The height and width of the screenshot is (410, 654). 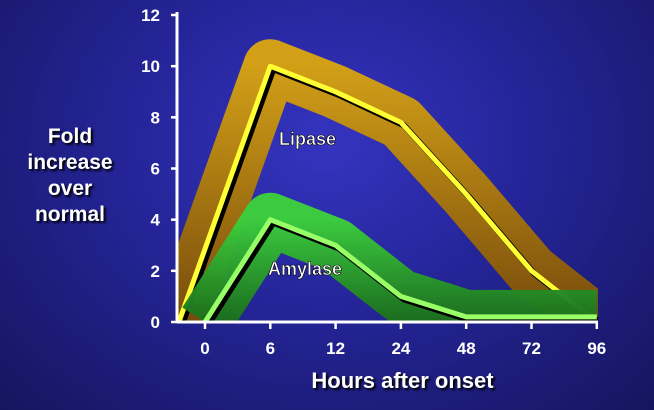 What do you see at coordinates (305, 269) in the screenshot?
I see `amylase-series-label: Amylase` at bounding box center [305, 269].